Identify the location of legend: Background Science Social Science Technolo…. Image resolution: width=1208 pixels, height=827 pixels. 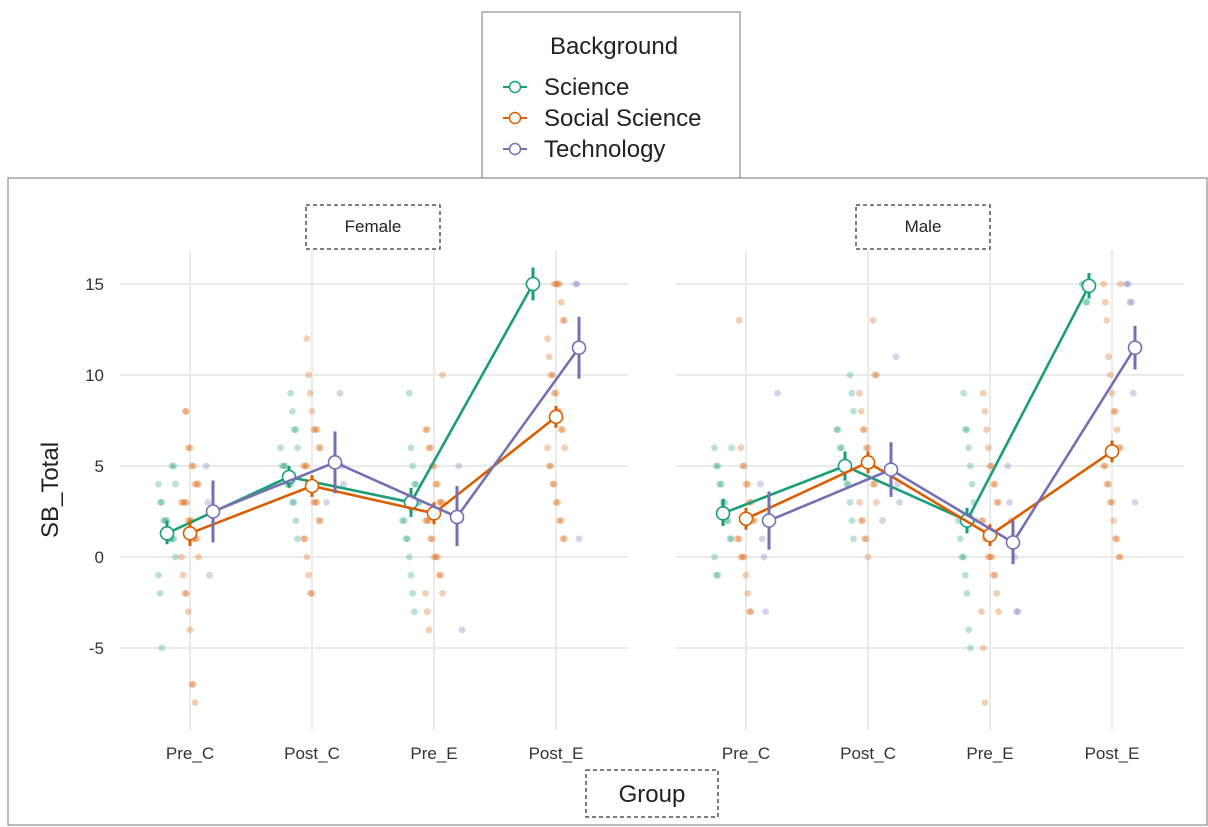
(611, 95).